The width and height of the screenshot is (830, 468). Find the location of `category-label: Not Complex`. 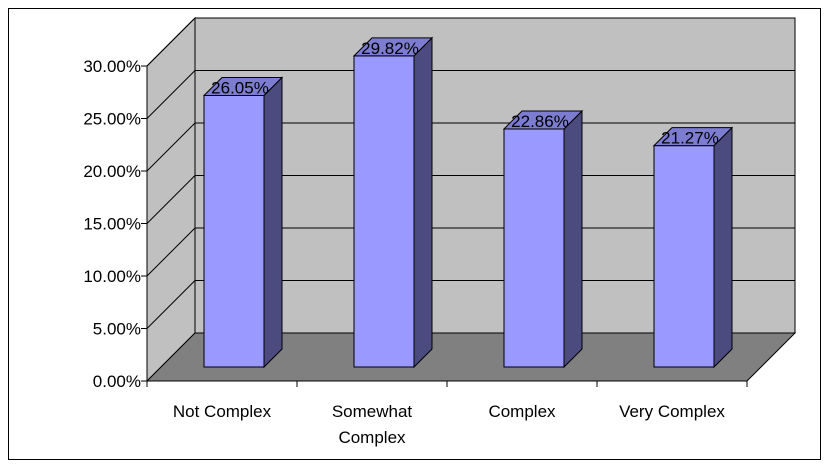

category-label: Not Complex is located at coordinates (222, 411).